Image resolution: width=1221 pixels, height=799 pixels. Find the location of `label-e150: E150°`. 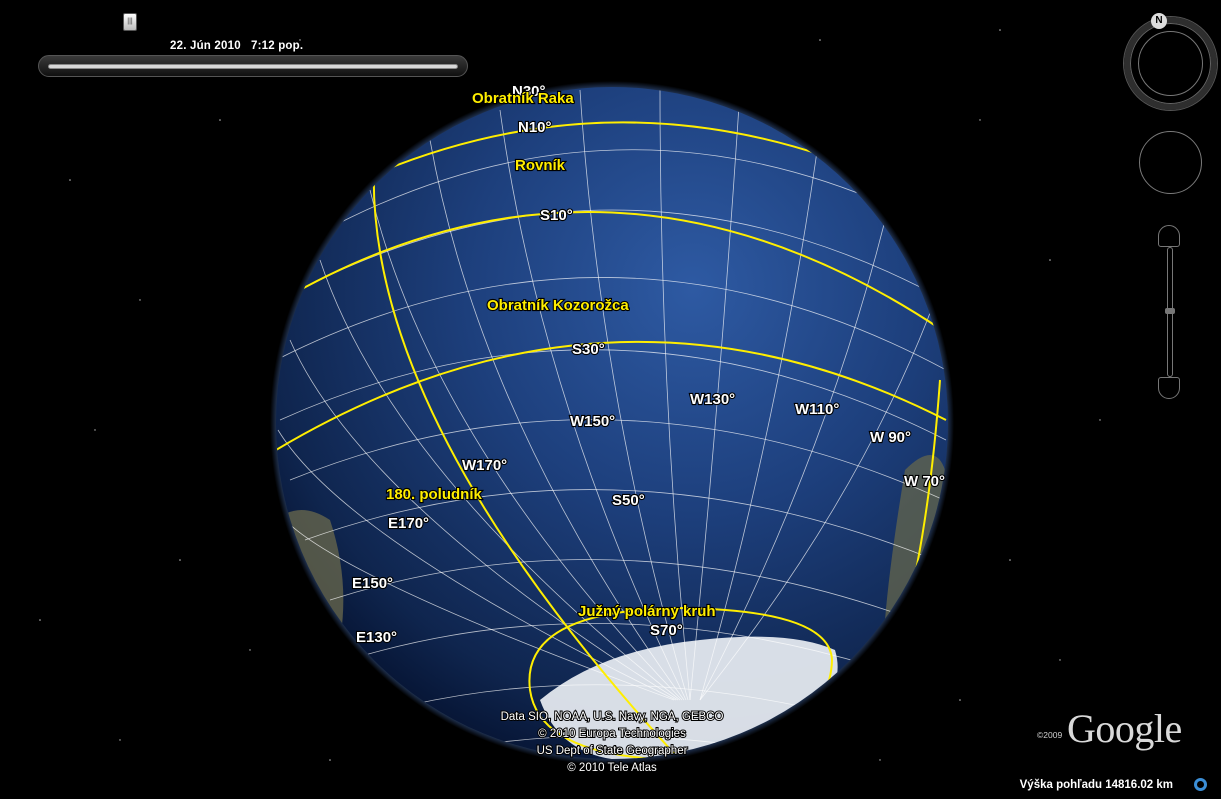

label-e150: E150° is located at coordinates (372, 583).